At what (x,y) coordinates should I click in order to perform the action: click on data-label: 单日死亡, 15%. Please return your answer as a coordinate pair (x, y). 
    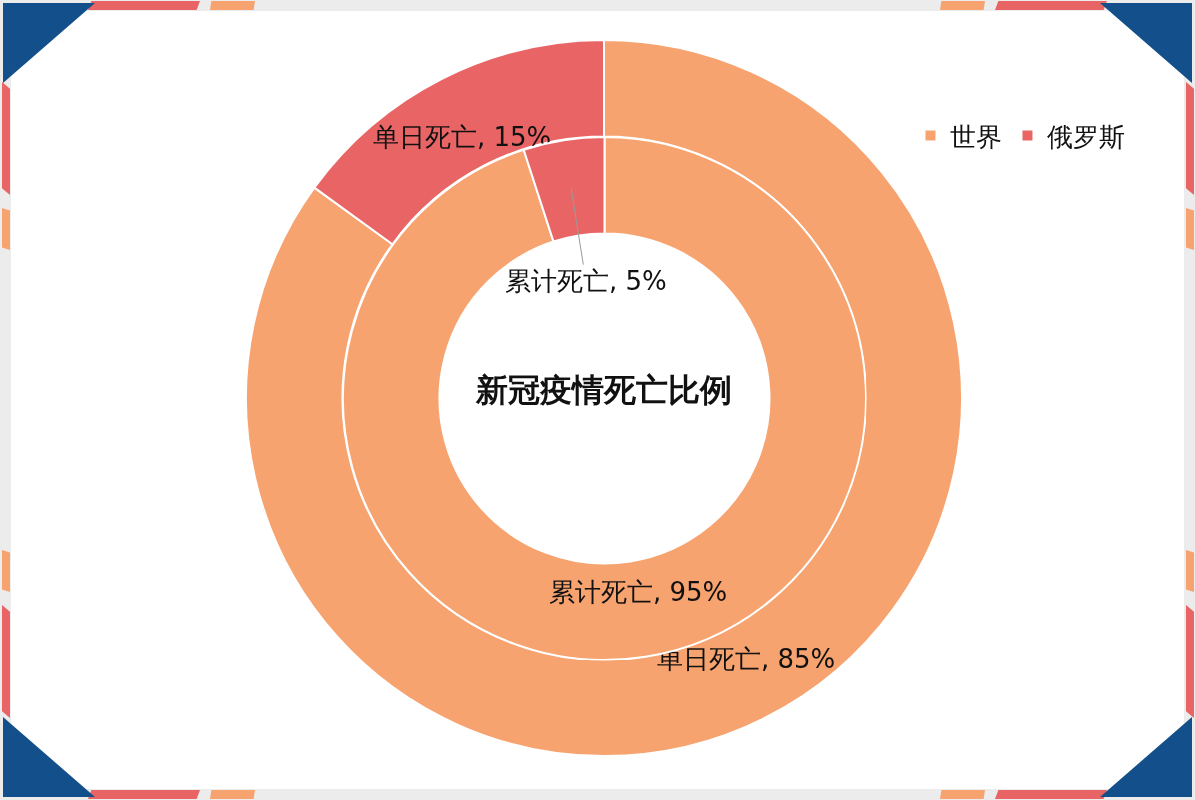
    Looking at the image, I should click on (462, 137).